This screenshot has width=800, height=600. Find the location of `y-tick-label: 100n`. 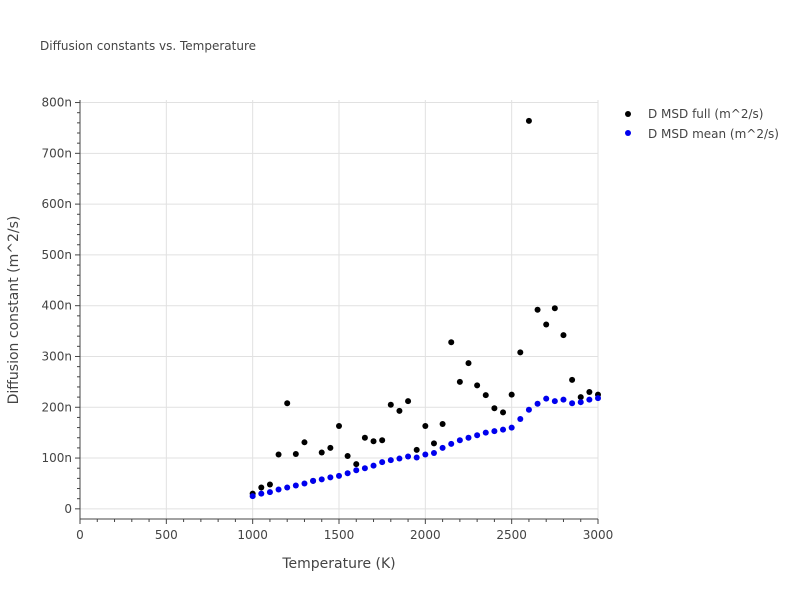

y-tick-label: 100n is located at coordinates (56, 458).